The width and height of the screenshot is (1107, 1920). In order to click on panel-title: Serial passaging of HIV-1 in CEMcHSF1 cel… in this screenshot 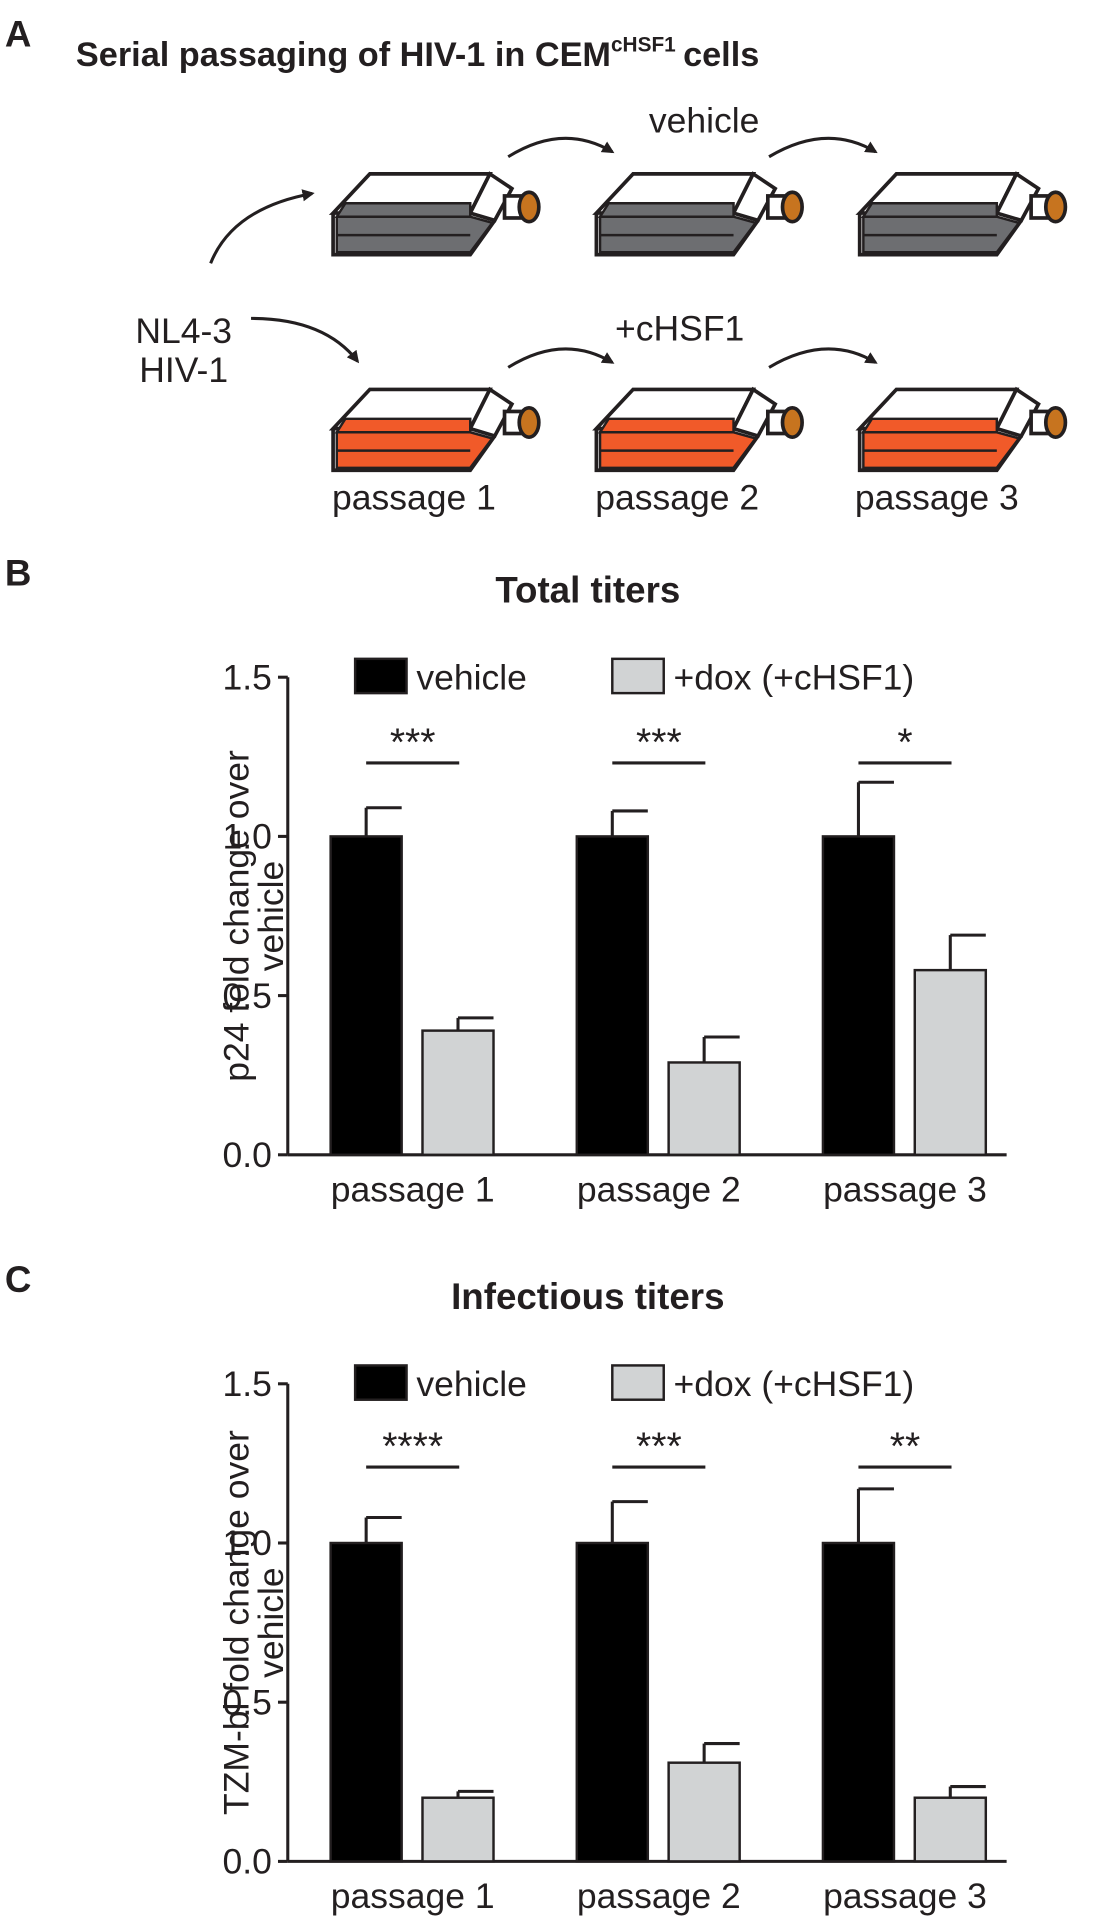, I will do `click(417, 53)`.